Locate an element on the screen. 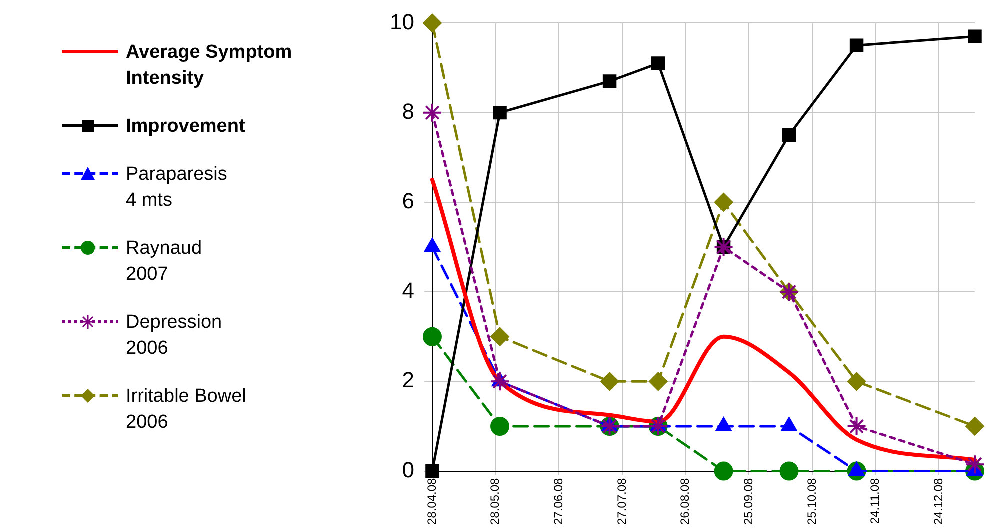 The width and height of the screenshot is (986, 528). legend-label: Average Symptom Intensity is located at coordinates (209, 66).